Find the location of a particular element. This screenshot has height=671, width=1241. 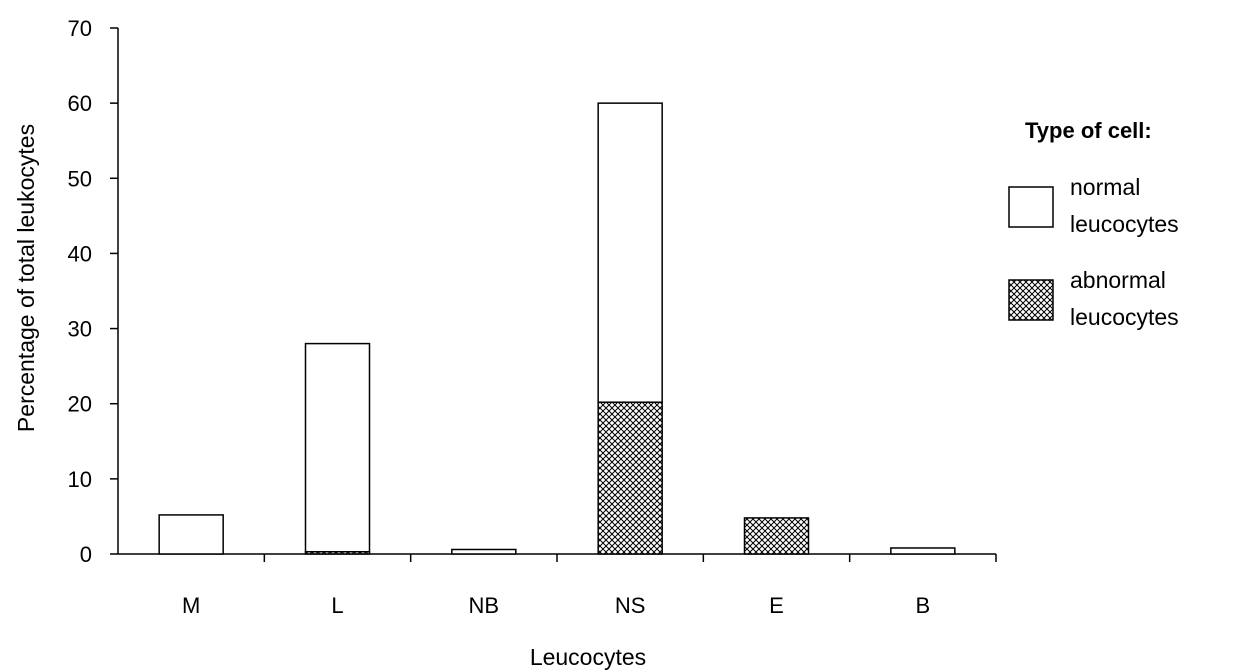

bar-normal-l is located at coordinates (337, 447).